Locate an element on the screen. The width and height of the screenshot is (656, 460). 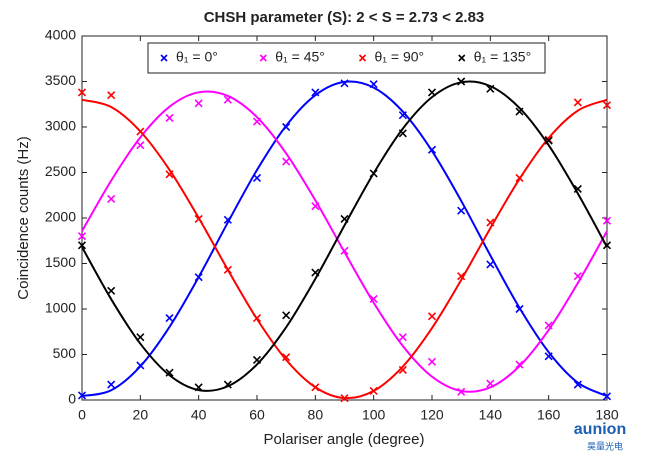
y-tick-label: 2000 is located at coordinates (60, 217).